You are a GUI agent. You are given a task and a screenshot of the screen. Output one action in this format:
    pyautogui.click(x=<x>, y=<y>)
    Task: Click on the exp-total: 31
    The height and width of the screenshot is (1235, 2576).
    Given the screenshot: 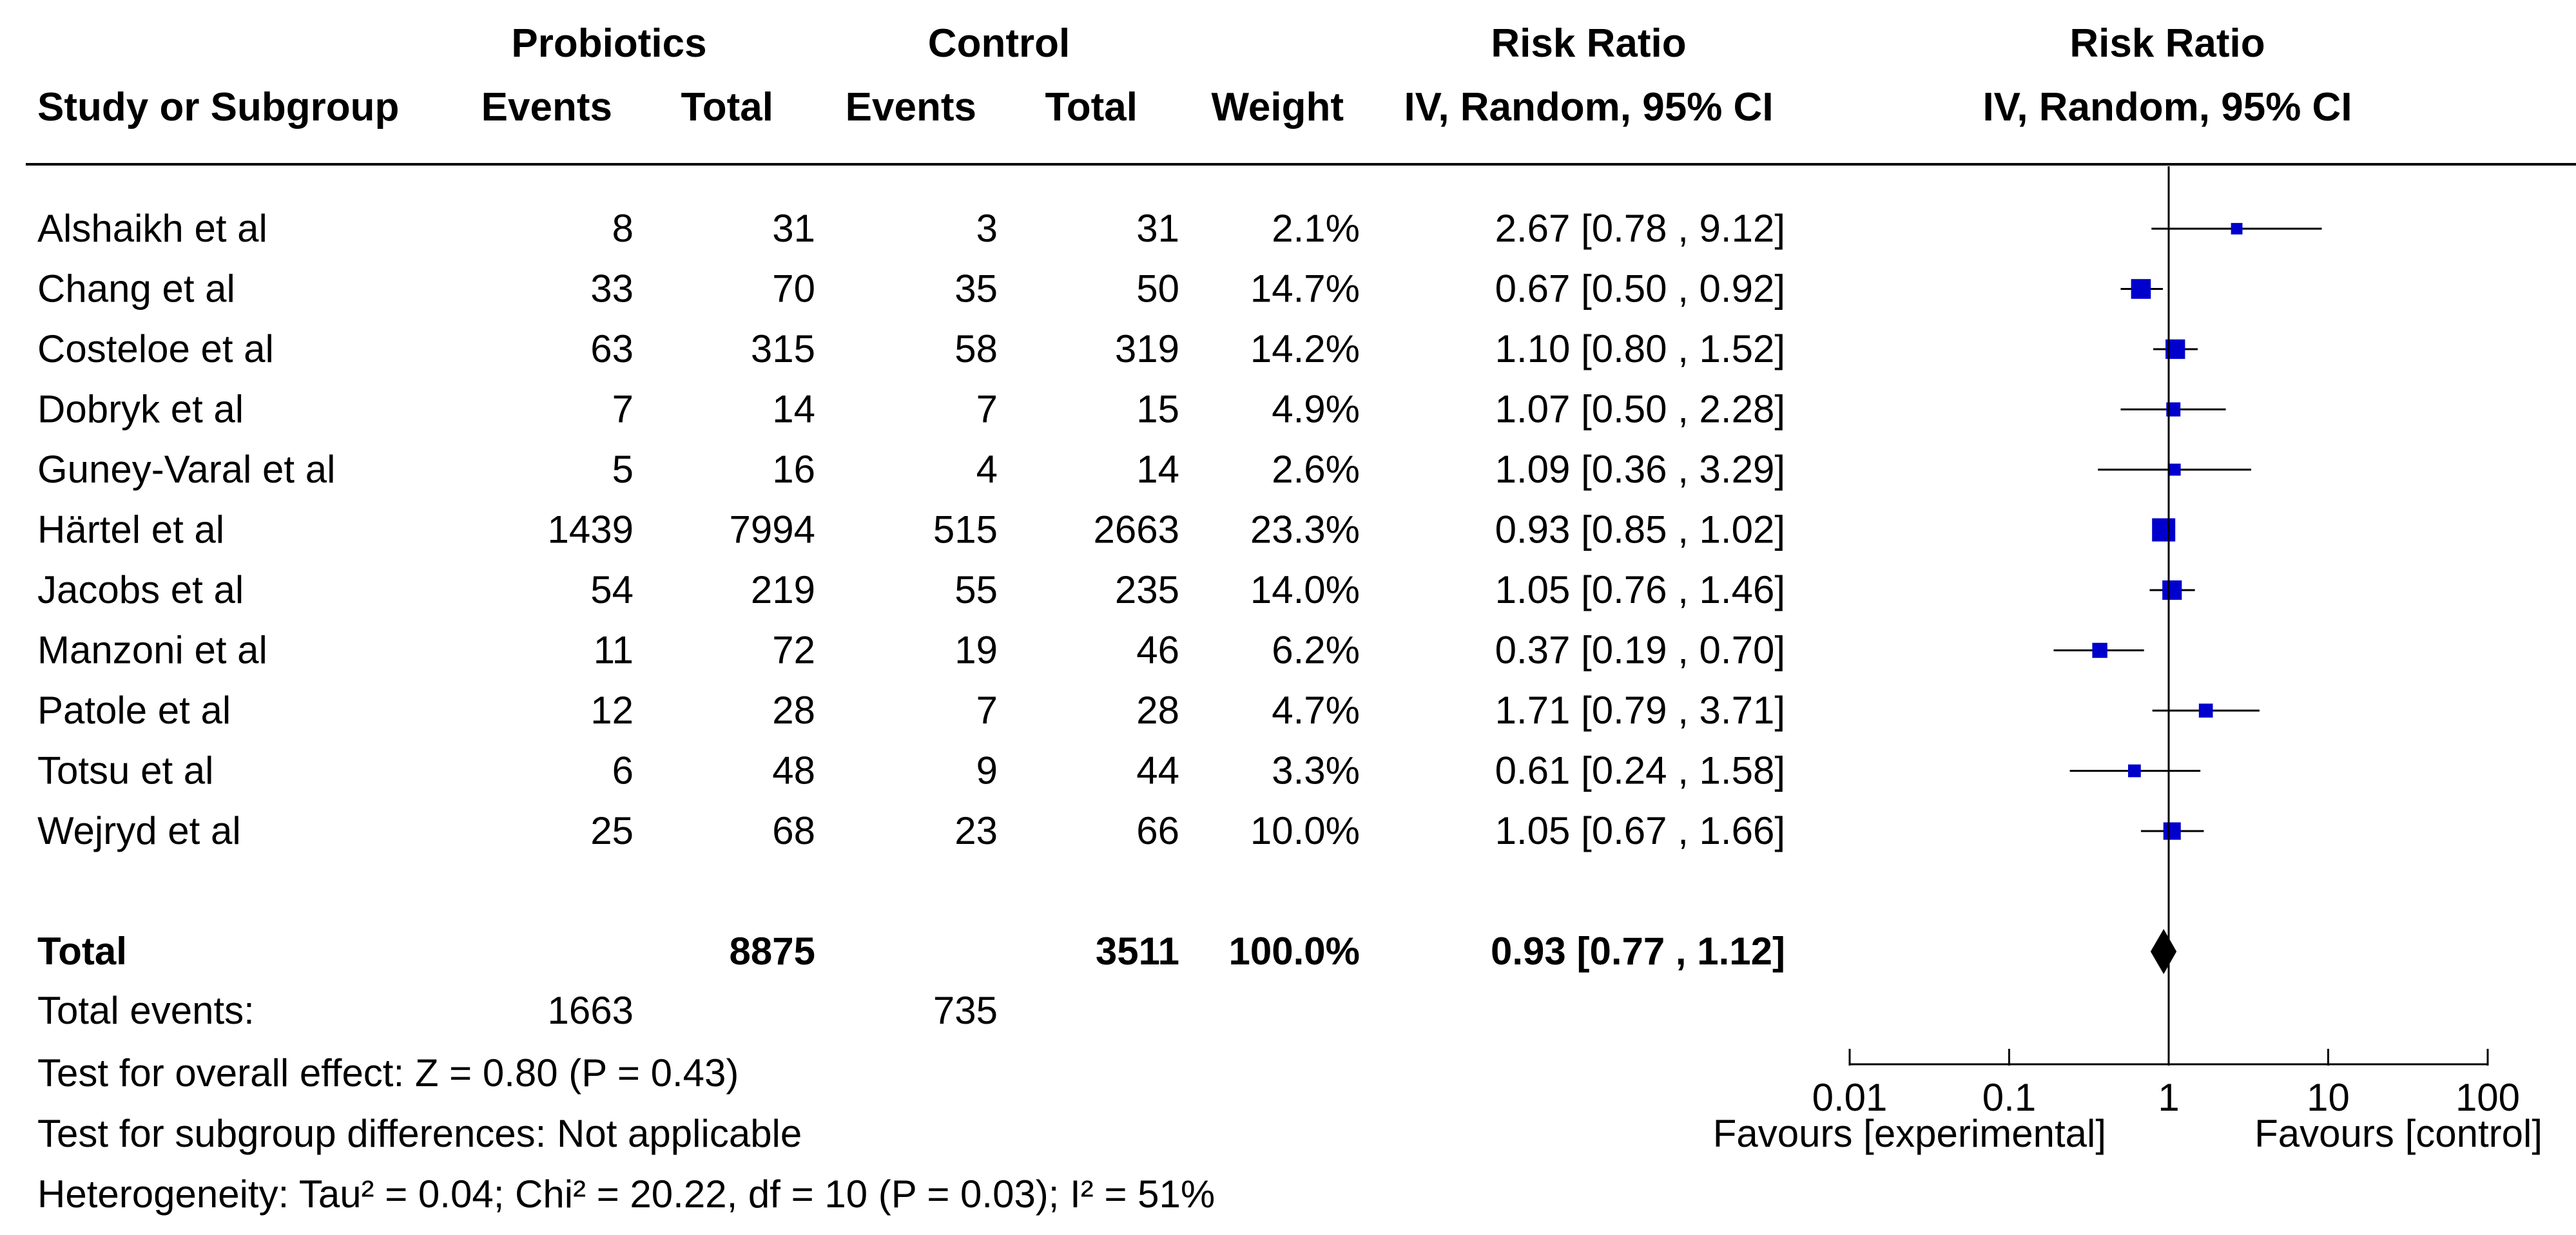 What is the action you would take?
    pyautogui.click(x=793, y=229)
    